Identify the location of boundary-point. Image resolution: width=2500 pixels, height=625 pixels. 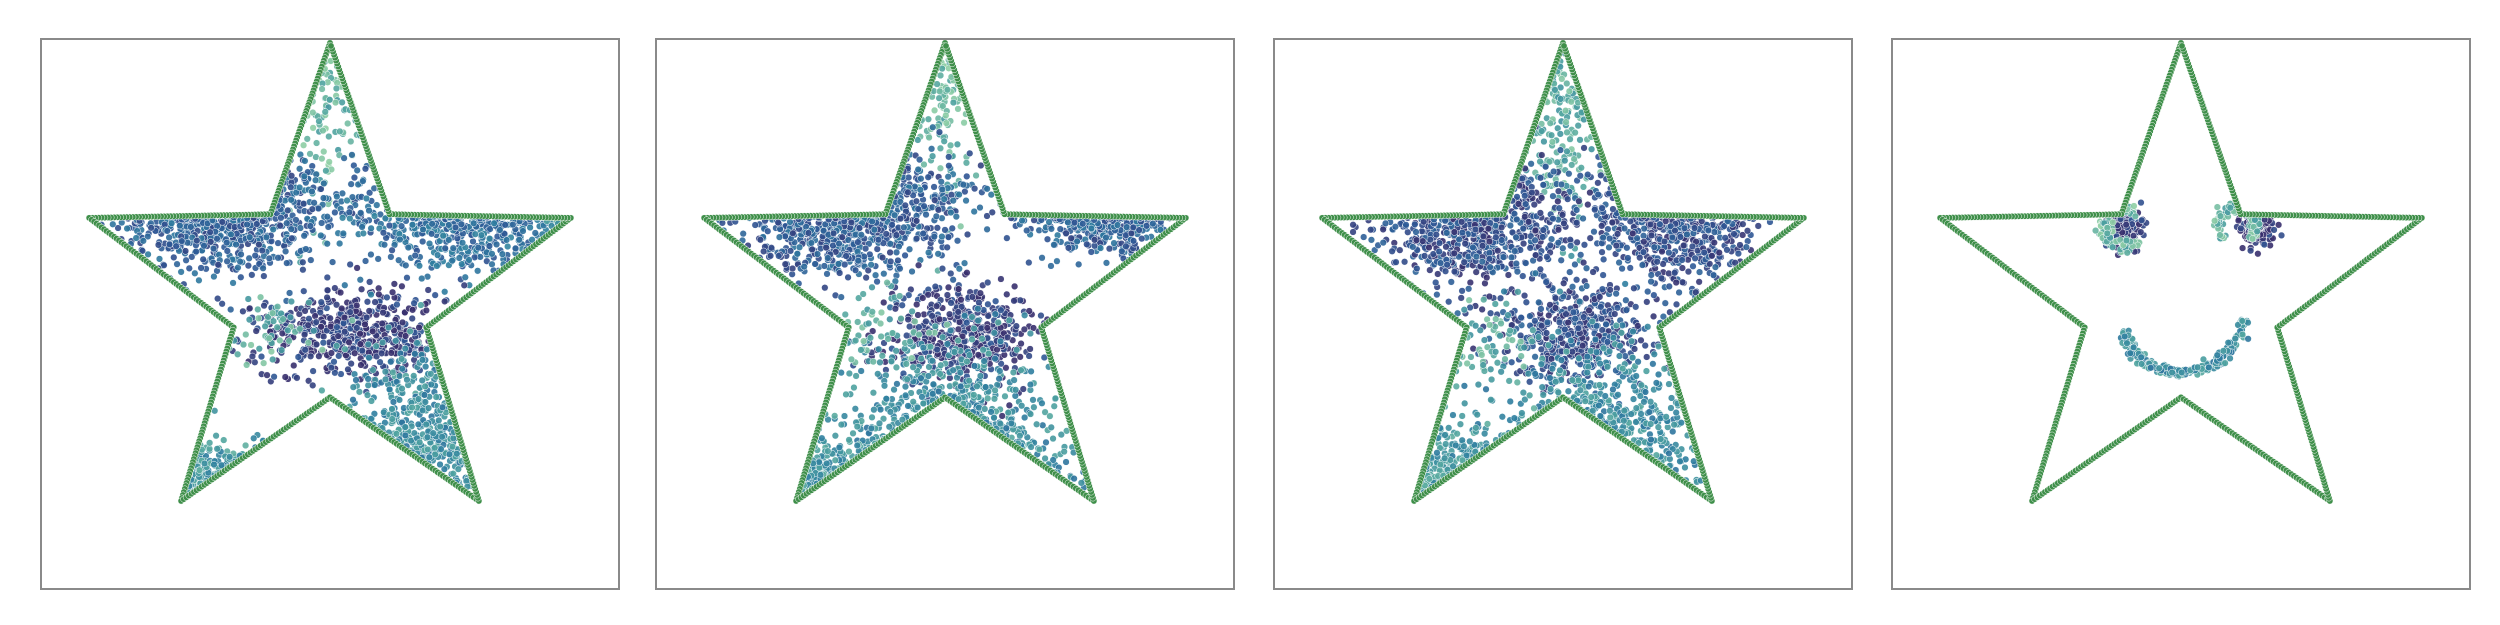
(331, 46).